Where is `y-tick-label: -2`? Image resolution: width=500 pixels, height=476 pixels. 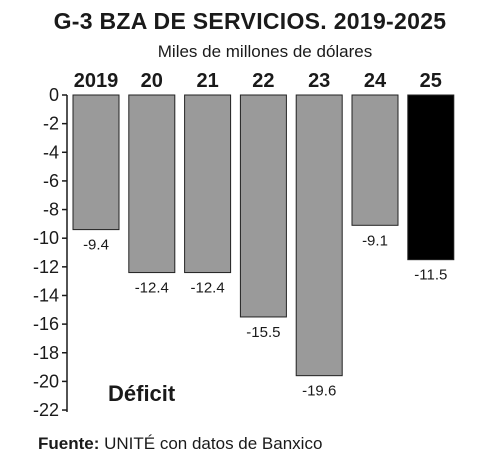
y-tick-label: -2 is located at coordinates (51, 124).